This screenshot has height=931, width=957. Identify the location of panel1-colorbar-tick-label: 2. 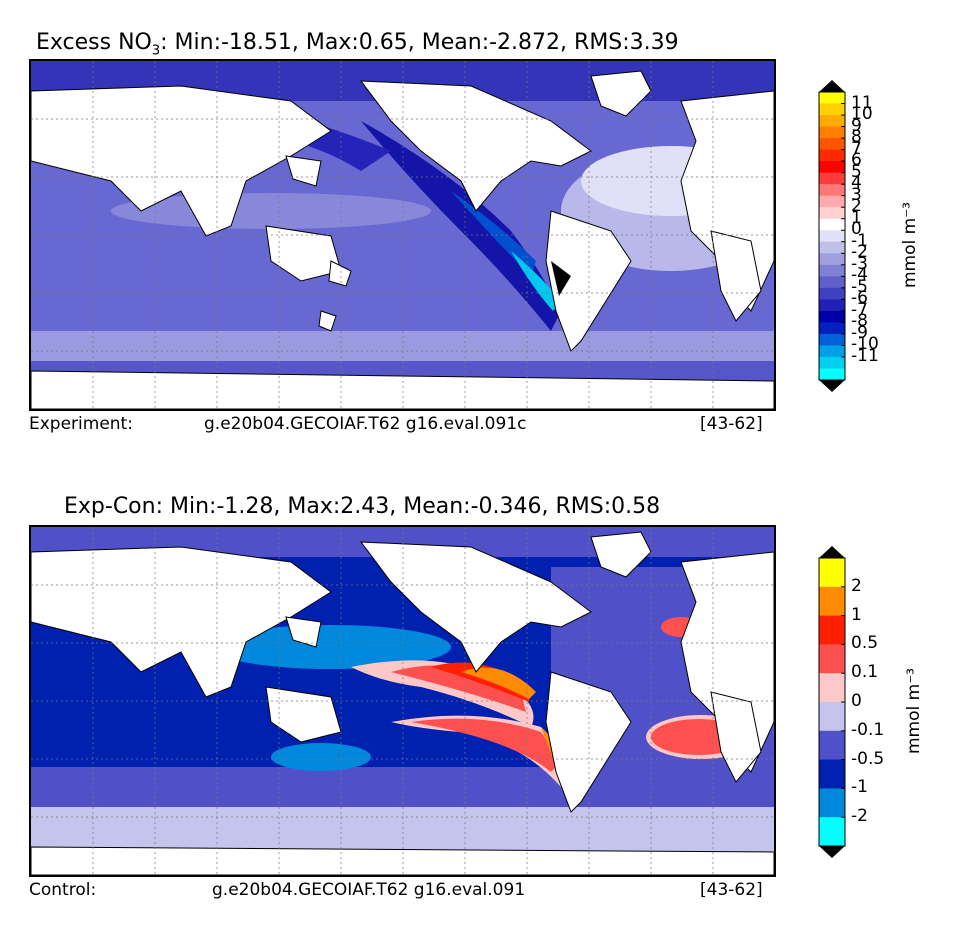
(856, 206).